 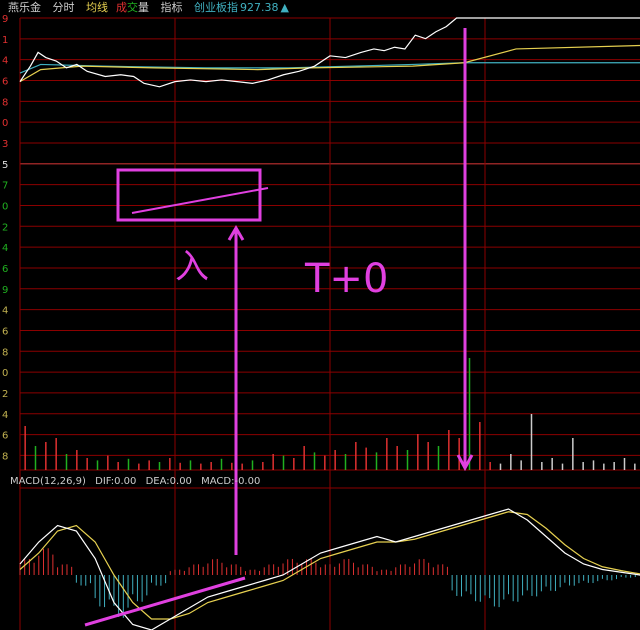 I want to click on macd-value: MACD:-0.00, so click(x=231, y=481).